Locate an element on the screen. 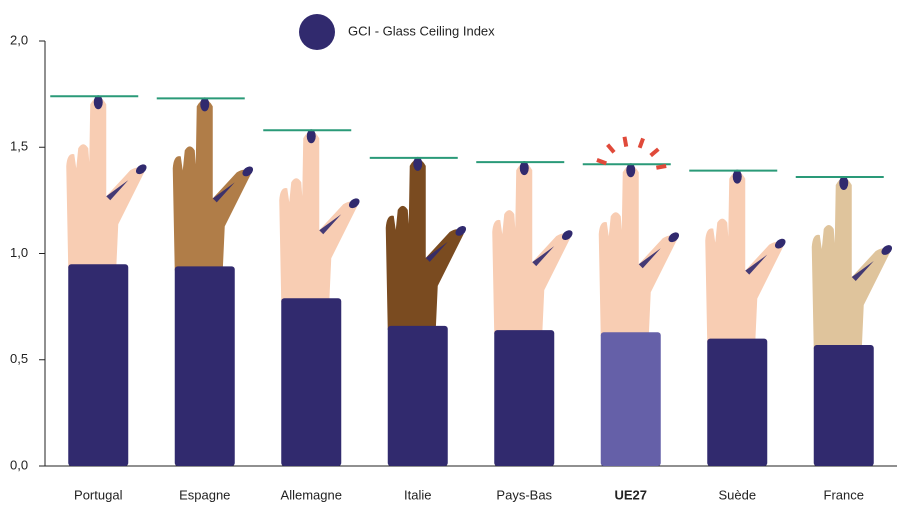  legend-label: GCI - Glass Ceiling Index is located at coordinates (421, 30).